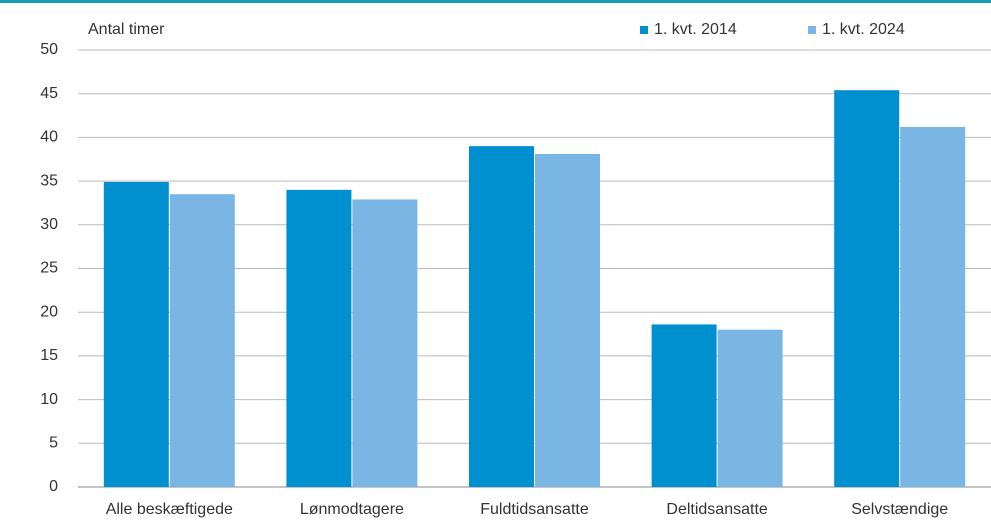  I want to click on x-tick-label: Deltidsansatte, so click(716, 509).